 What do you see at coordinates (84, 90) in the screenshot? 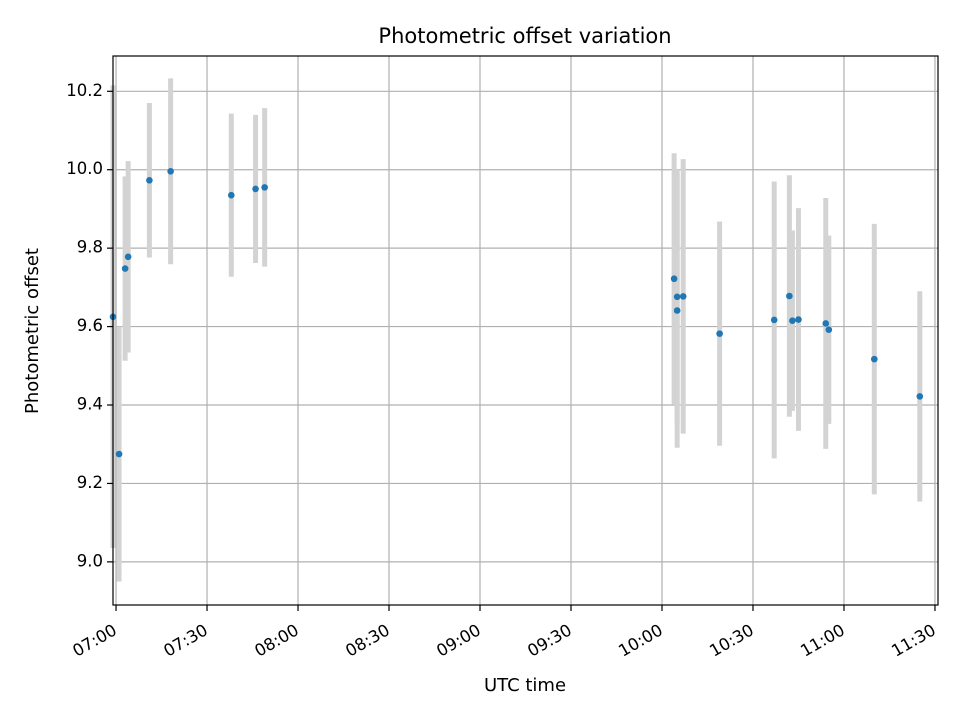
I see `y-tick-label: 10.2` at bounding box center [84, 90].